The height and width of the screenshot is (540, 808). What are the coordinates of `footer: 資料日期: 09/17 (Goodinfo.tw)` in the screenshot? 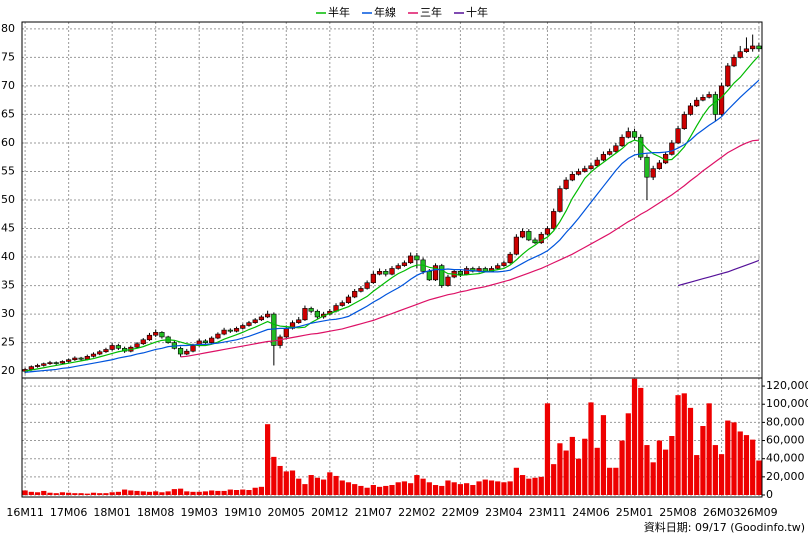 It's located at (724, 527).